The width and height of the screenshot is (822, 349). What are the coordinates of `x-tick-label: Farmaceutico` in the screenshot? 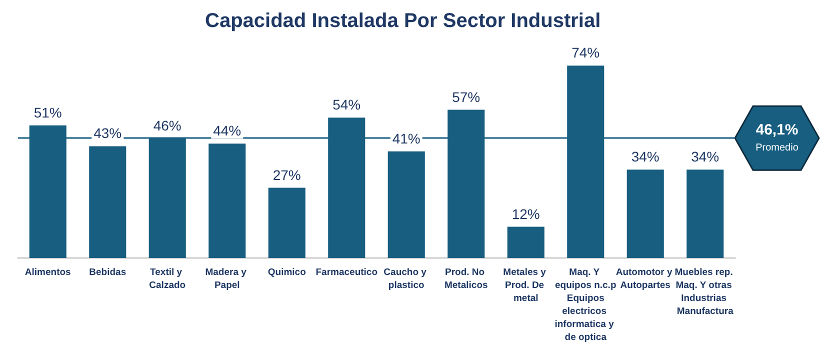 It's located at (347, 272).